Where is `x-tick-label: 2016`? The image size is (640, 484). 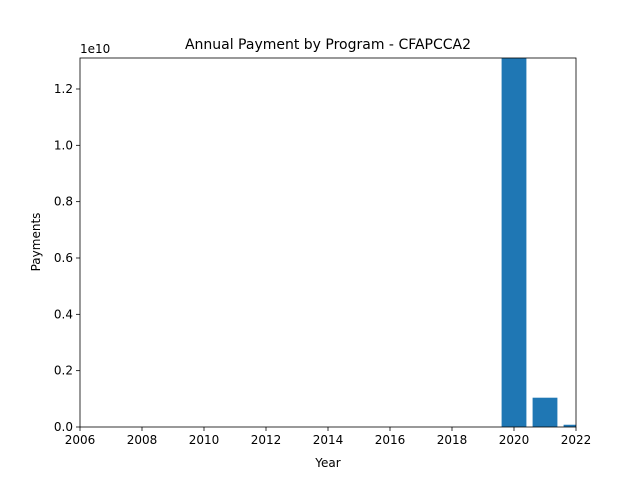 x-tick-label: 2016 is located at coordinates (390, 440).